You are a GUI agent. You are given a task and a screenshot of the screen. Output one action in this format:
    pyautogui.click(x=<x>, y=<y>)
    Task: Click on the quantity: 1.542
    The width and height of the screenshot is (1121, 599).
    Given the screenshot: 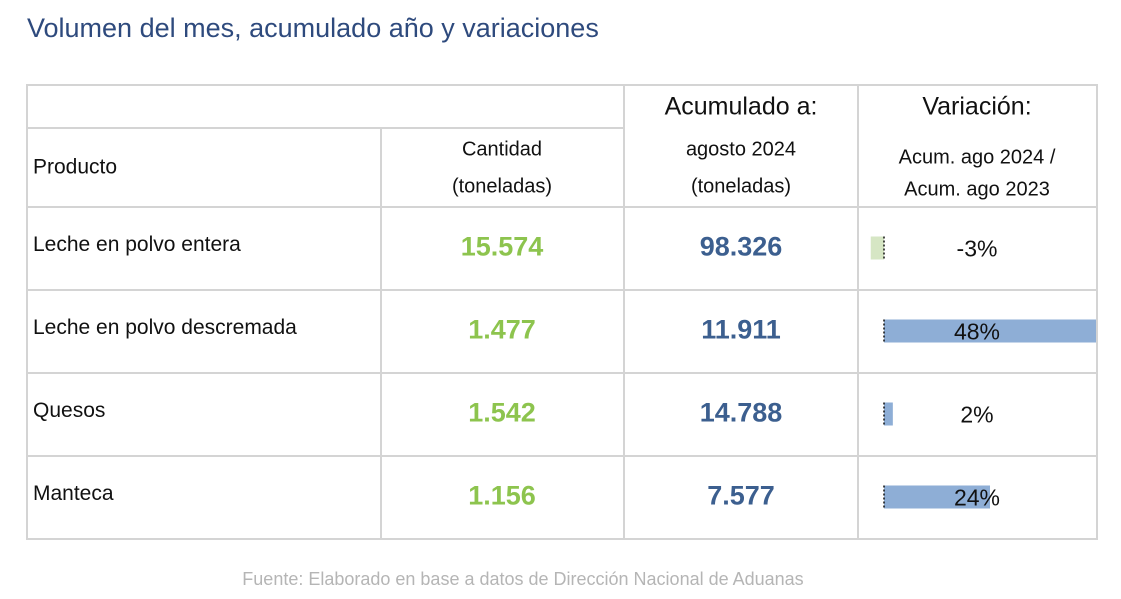 What is the action you would take?
    pyautogui.click(x=502, y=413)
    